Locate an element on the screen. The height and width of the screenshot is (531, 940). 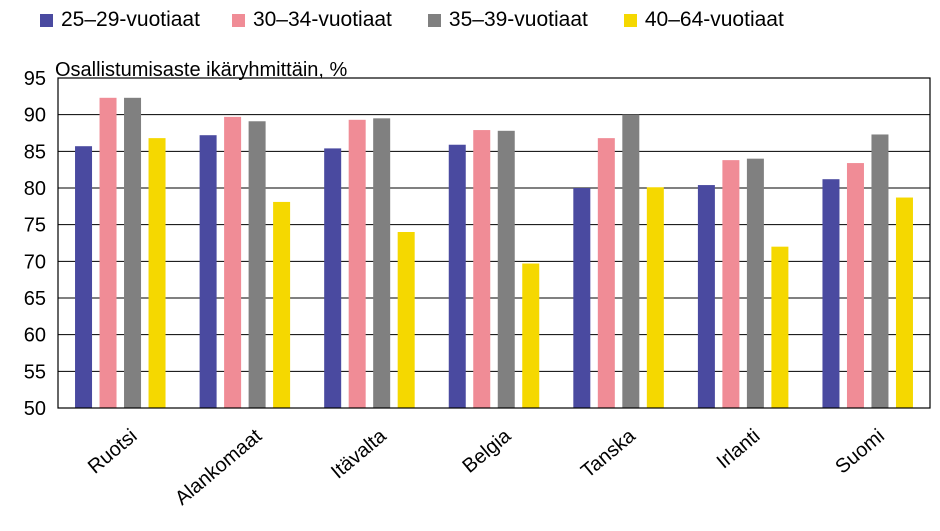
x-tick-label-suomi: Suomi is located at coordinates (860, 451).